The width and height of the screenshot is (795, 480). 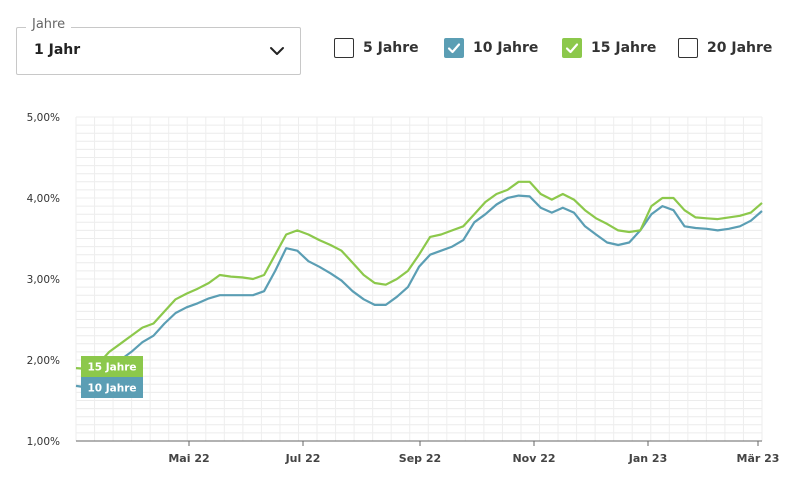 I want to click on checkbox-label: 10 Jahre, so click(x=506, y=48).